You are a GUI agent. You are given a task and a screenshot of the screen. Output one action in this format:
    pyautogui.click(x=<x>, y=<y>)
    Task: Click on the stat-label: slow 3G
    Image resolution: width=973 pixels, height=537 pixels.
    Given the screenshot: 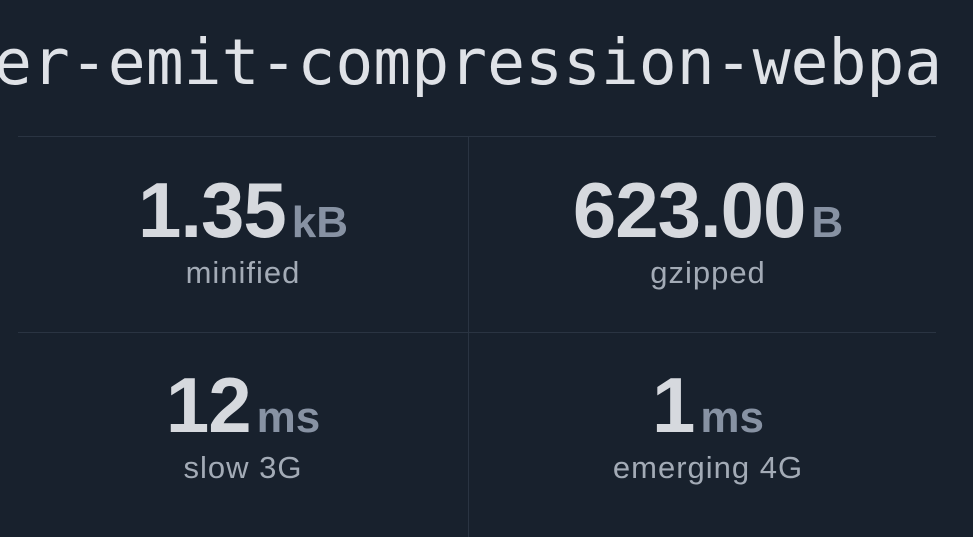 What is the action you would take?
    pyautogui.click(x=243, y=467)
    